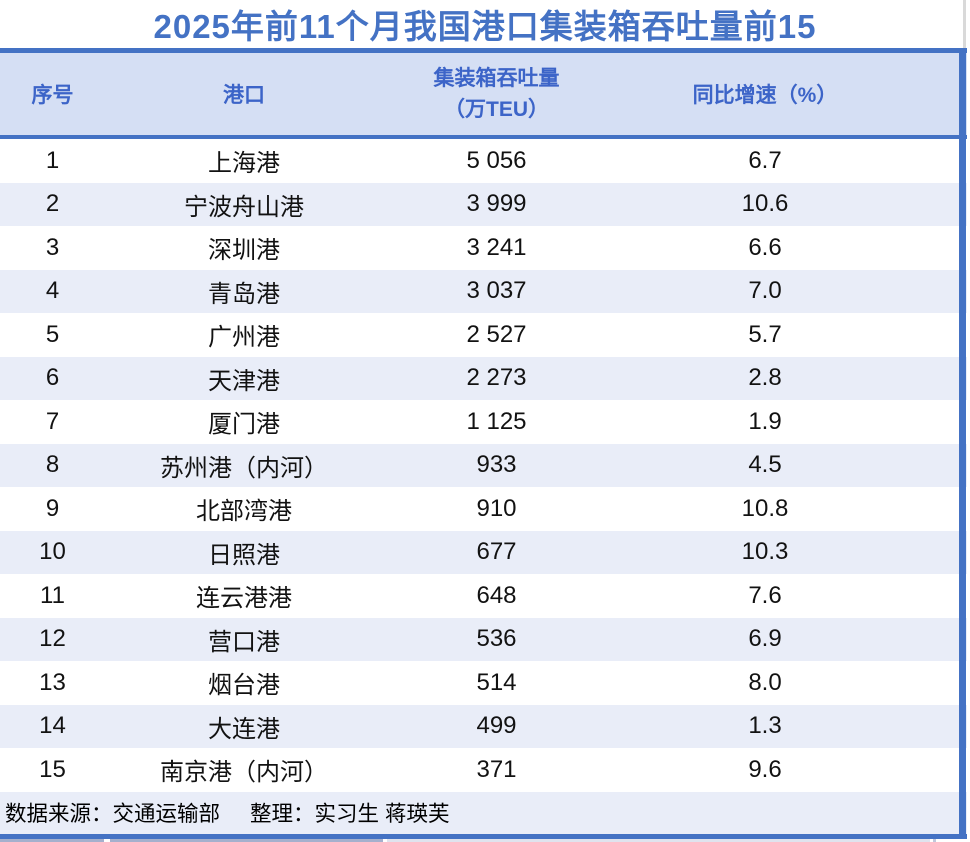 This screenshot has width=970, height=842. I want to click on growth-cell: 6.9, so click(765, 639).